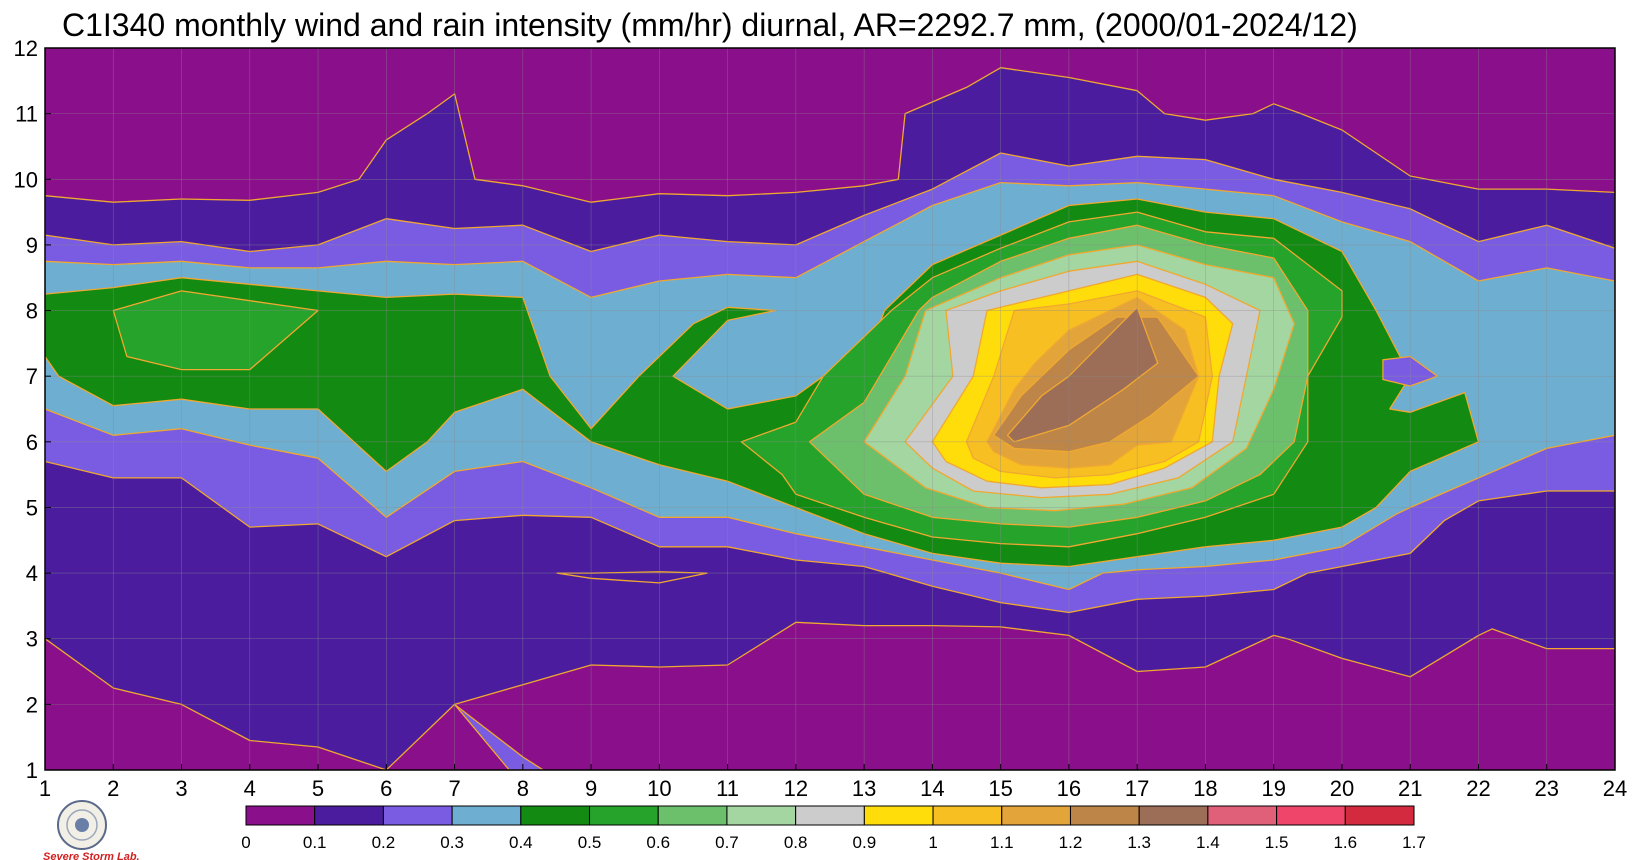  I want to click on x-tick-label: 18, so click(1205, 788).